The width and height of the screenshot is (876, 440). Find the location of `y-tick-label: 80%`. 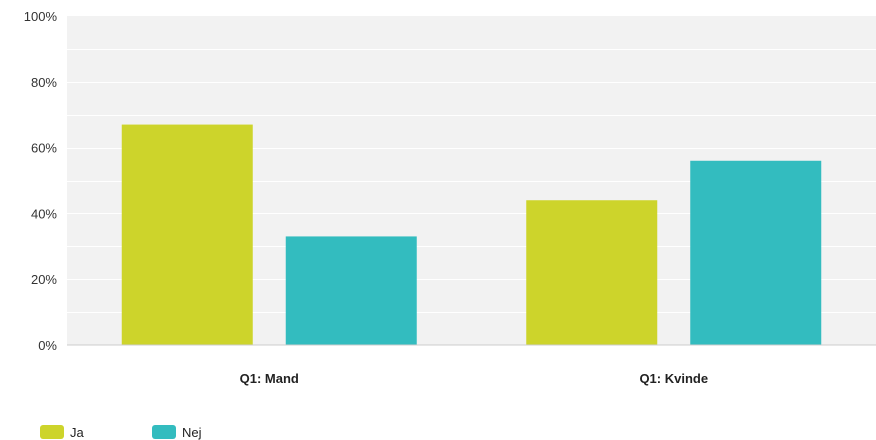

y-tick-label: 80% is located at coordinates (44, 82).